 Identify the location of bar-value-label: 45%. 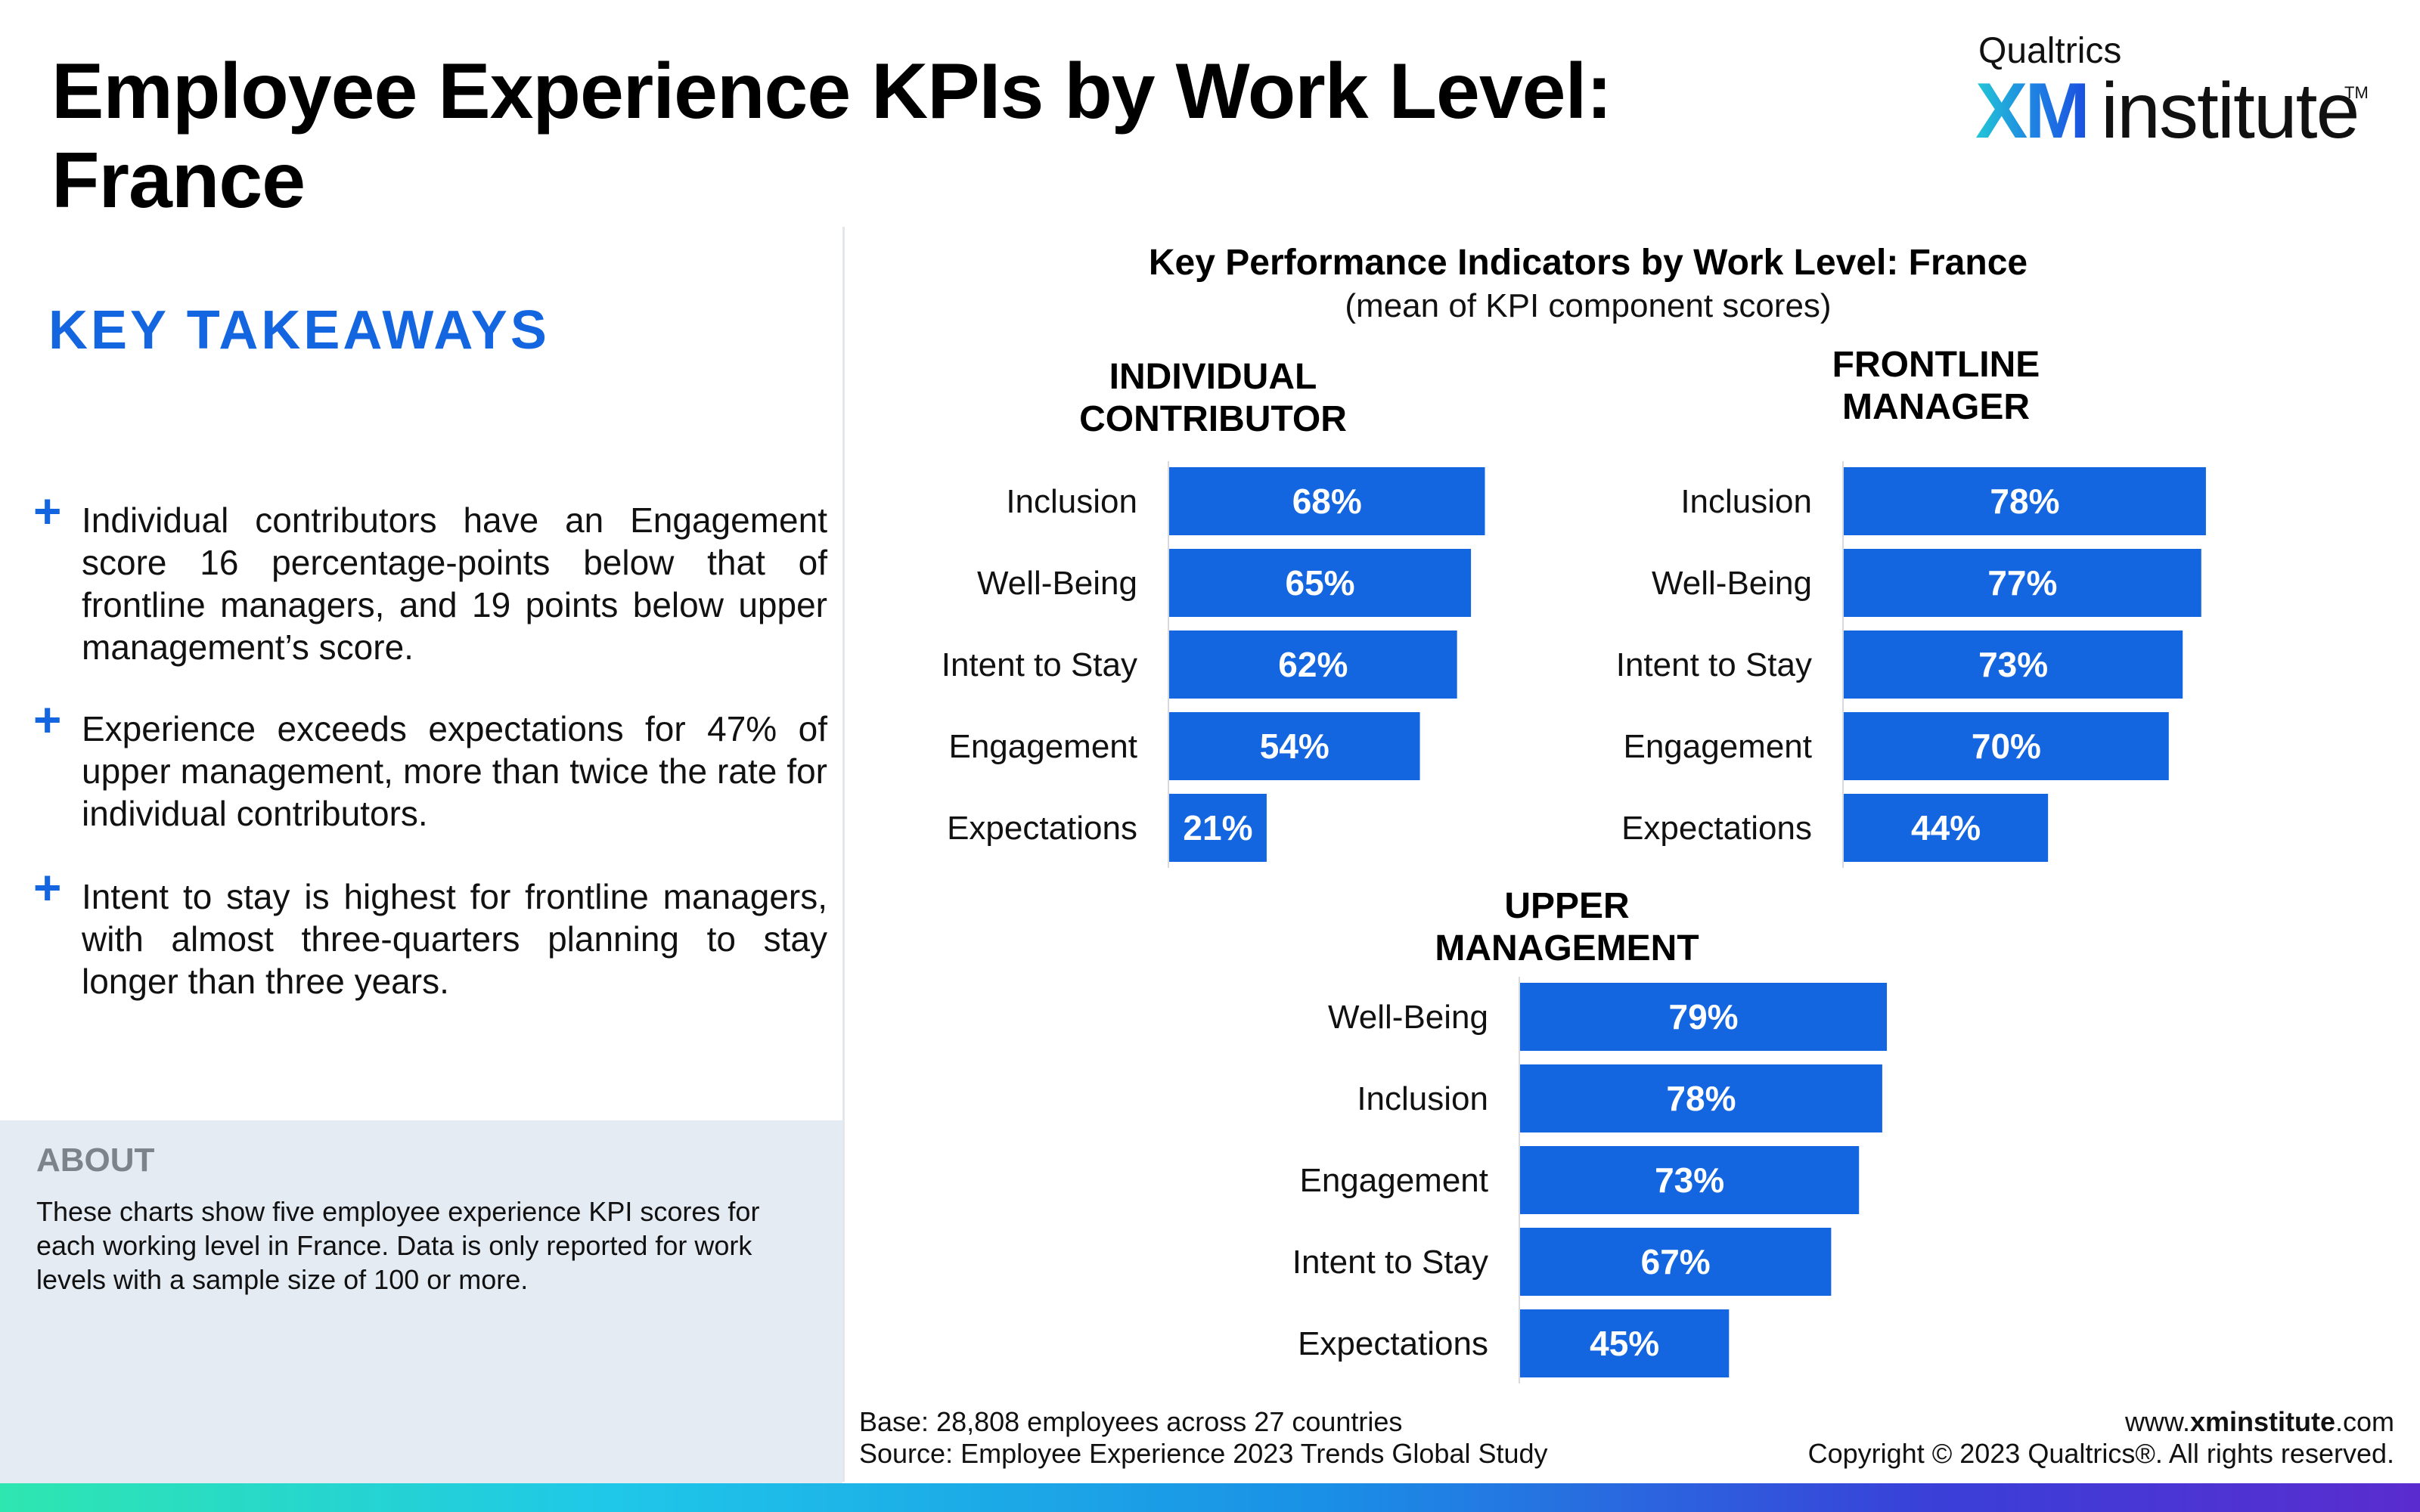
(1624, 1343).